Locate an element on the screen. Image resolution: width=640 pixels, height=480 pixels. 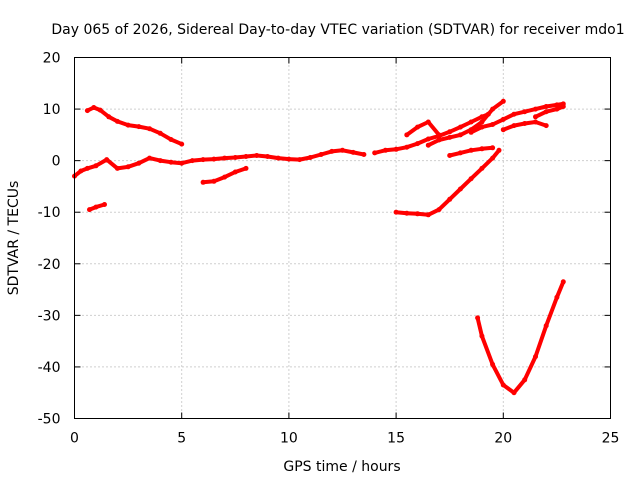
y-tick-label: -20 is located at coordinates (49, 265).